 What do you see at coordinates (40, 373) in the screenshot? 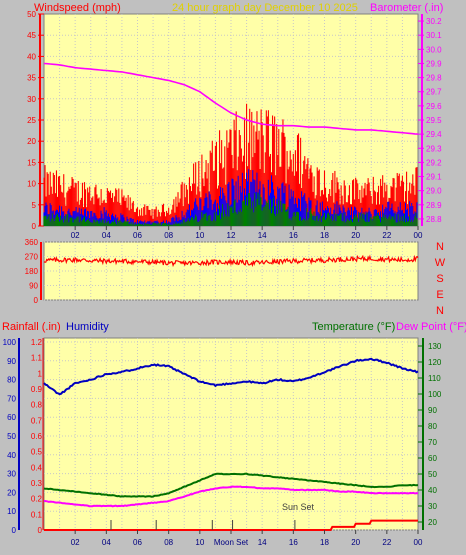
I see `rain-tick-label: 1` at bounding box center [40, 373].